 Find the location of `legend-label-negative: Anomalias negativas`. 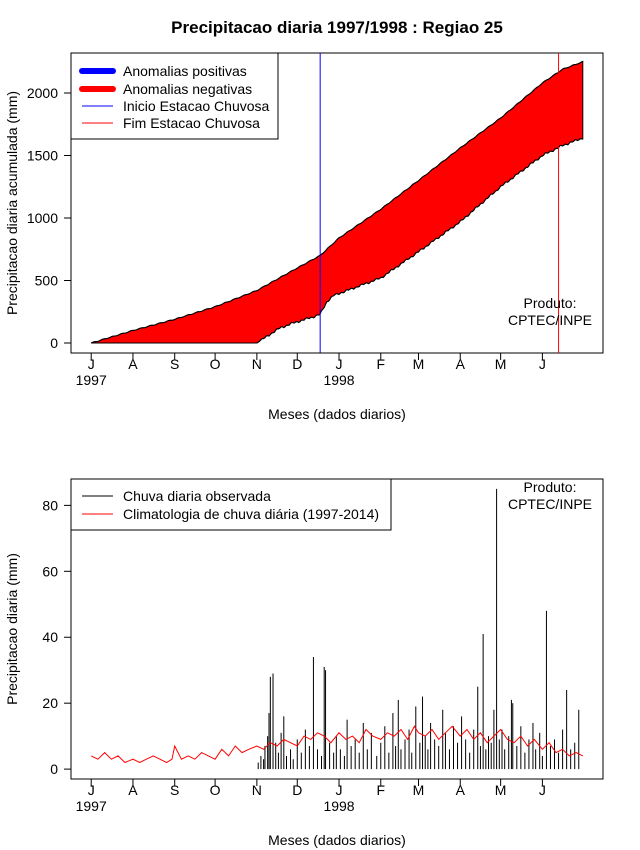

legend-label-negative: Anomalias negativas is located at coordinates (187, 89).